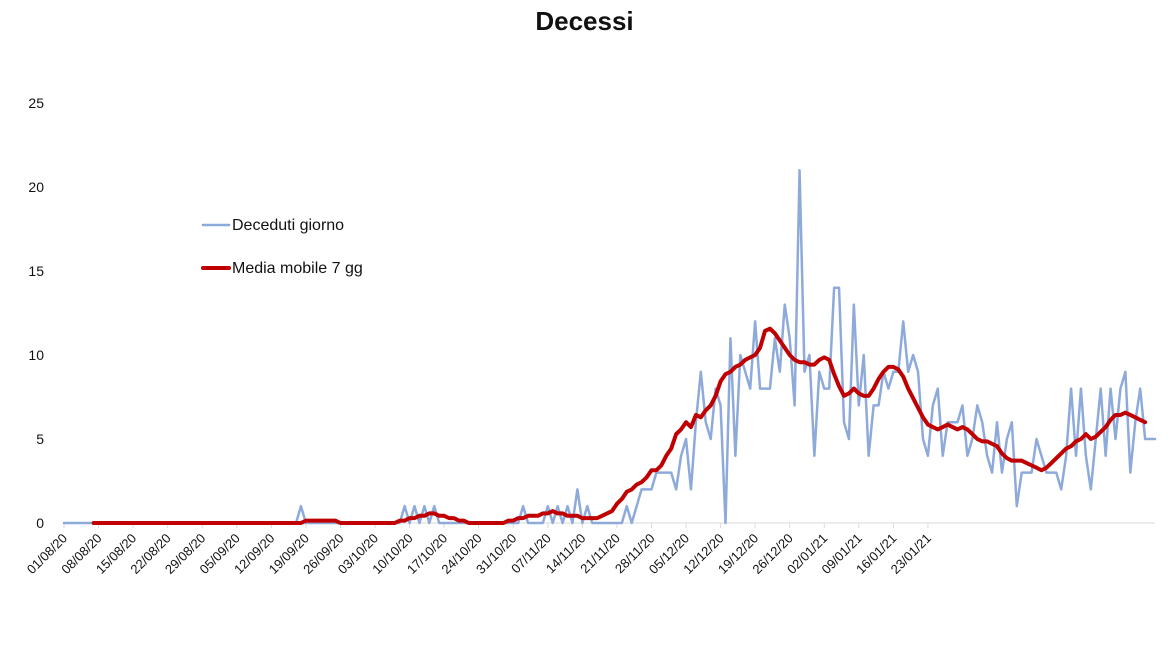 The width and height of the screenshot is (1169, 659). What do you see at coordinates (297, 268) in the screenshot?
I see `legend-label: Media mobile 7 gg` at bounding box center [297, 268].